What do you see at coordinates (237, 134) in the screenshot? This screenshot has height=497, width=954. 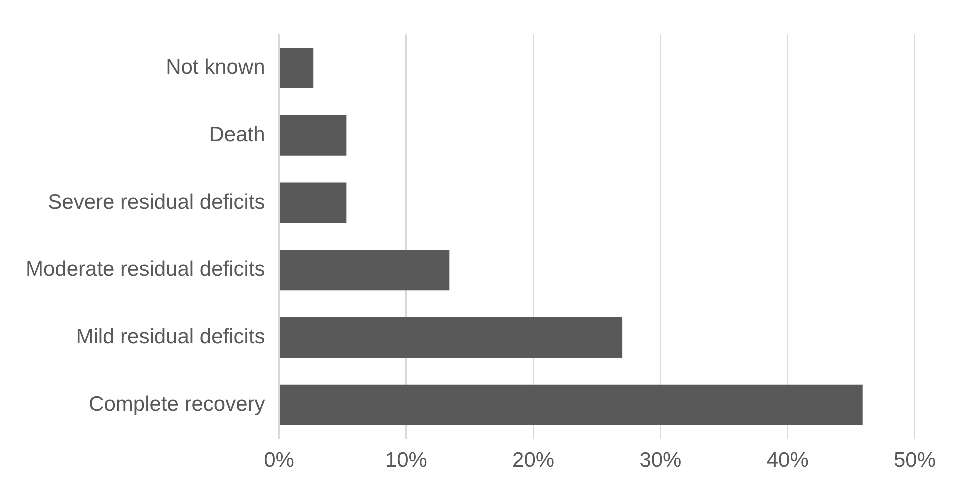 I see `y-tick-label: Death` at bounding box center [237, 134].